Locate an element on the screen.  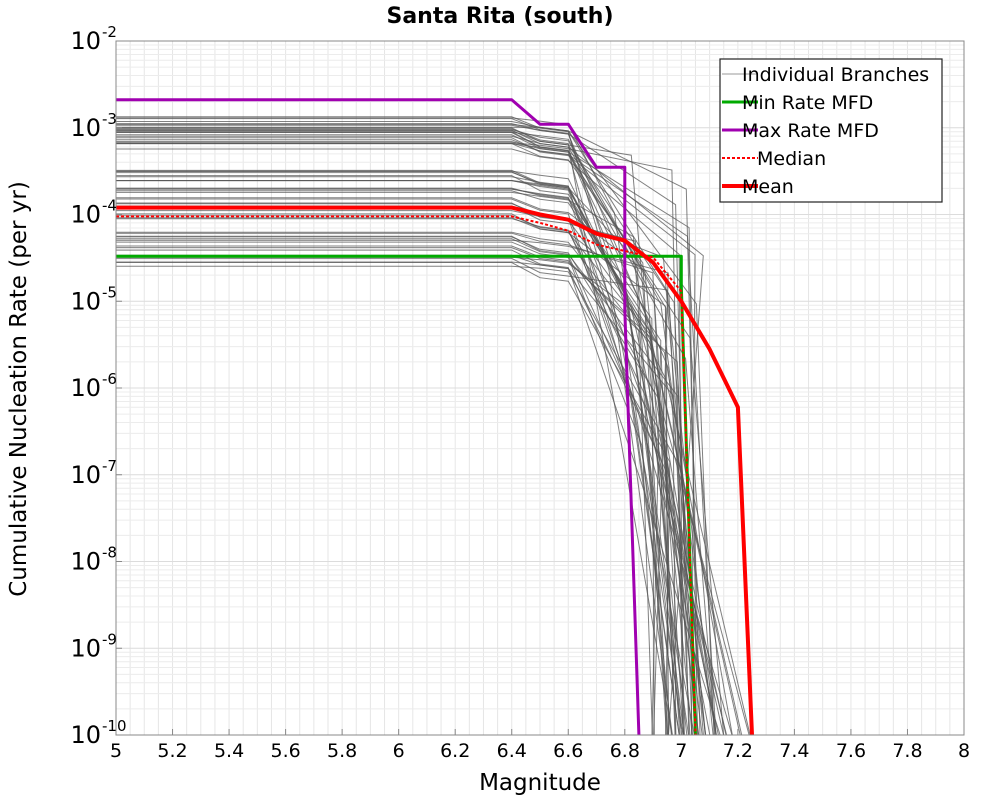
x-tick-label: 7.2 is located at coordinates (738, 751).